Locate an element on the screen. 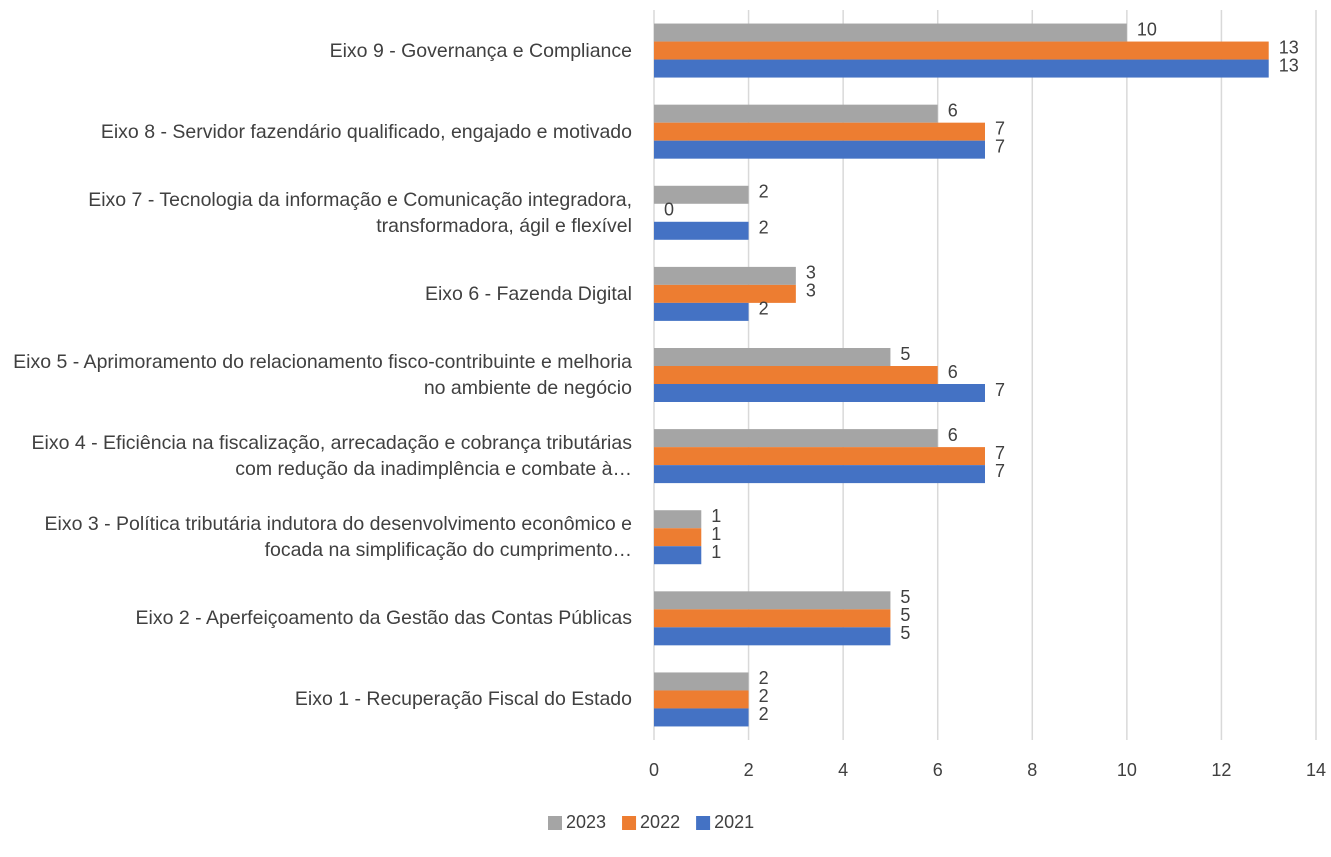  legend-label: 2023 is located at coordinates (586, 822).